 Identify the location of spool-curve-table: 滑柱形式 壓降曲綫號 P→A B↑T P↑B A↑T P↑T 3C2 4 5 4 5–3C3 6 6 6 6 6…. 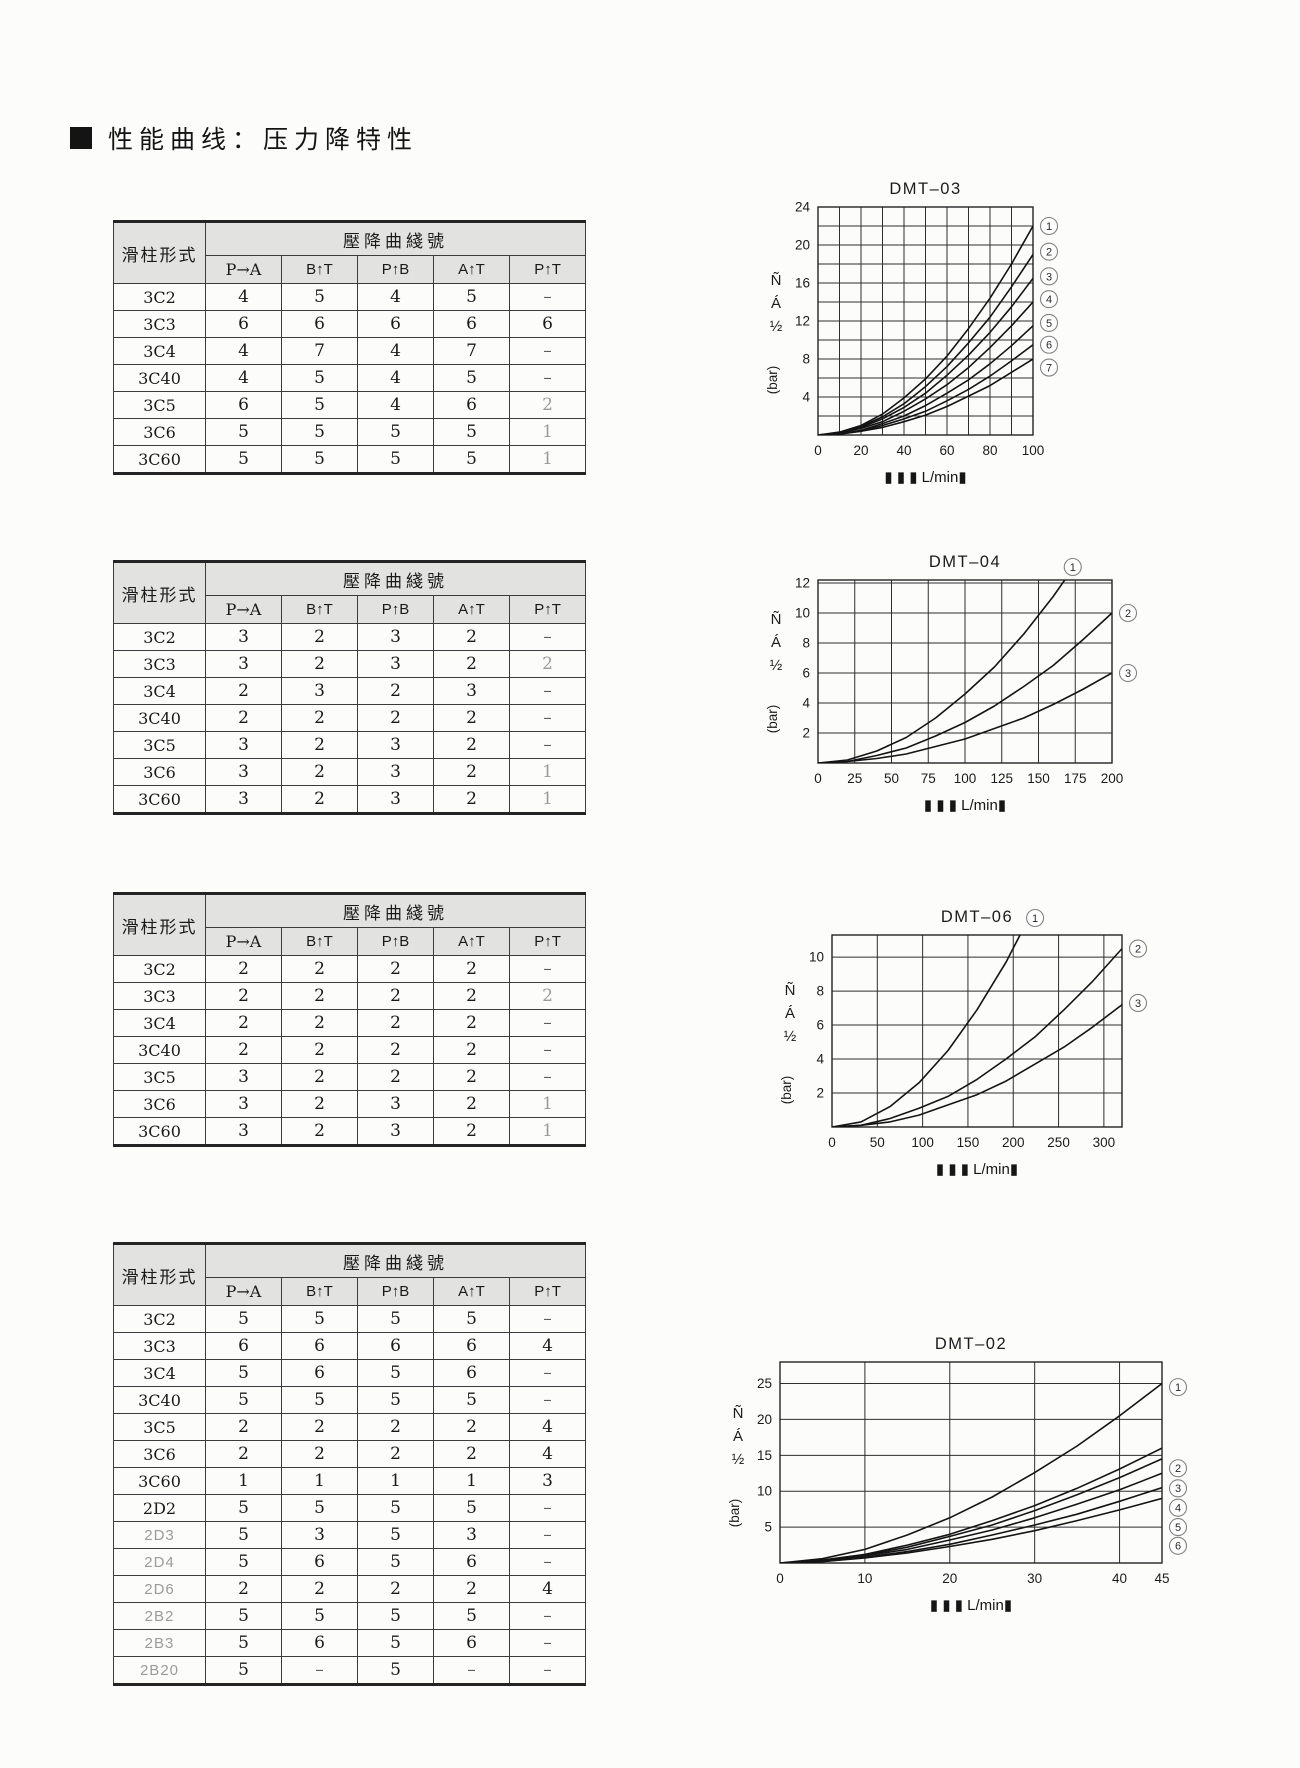
(350, 347).